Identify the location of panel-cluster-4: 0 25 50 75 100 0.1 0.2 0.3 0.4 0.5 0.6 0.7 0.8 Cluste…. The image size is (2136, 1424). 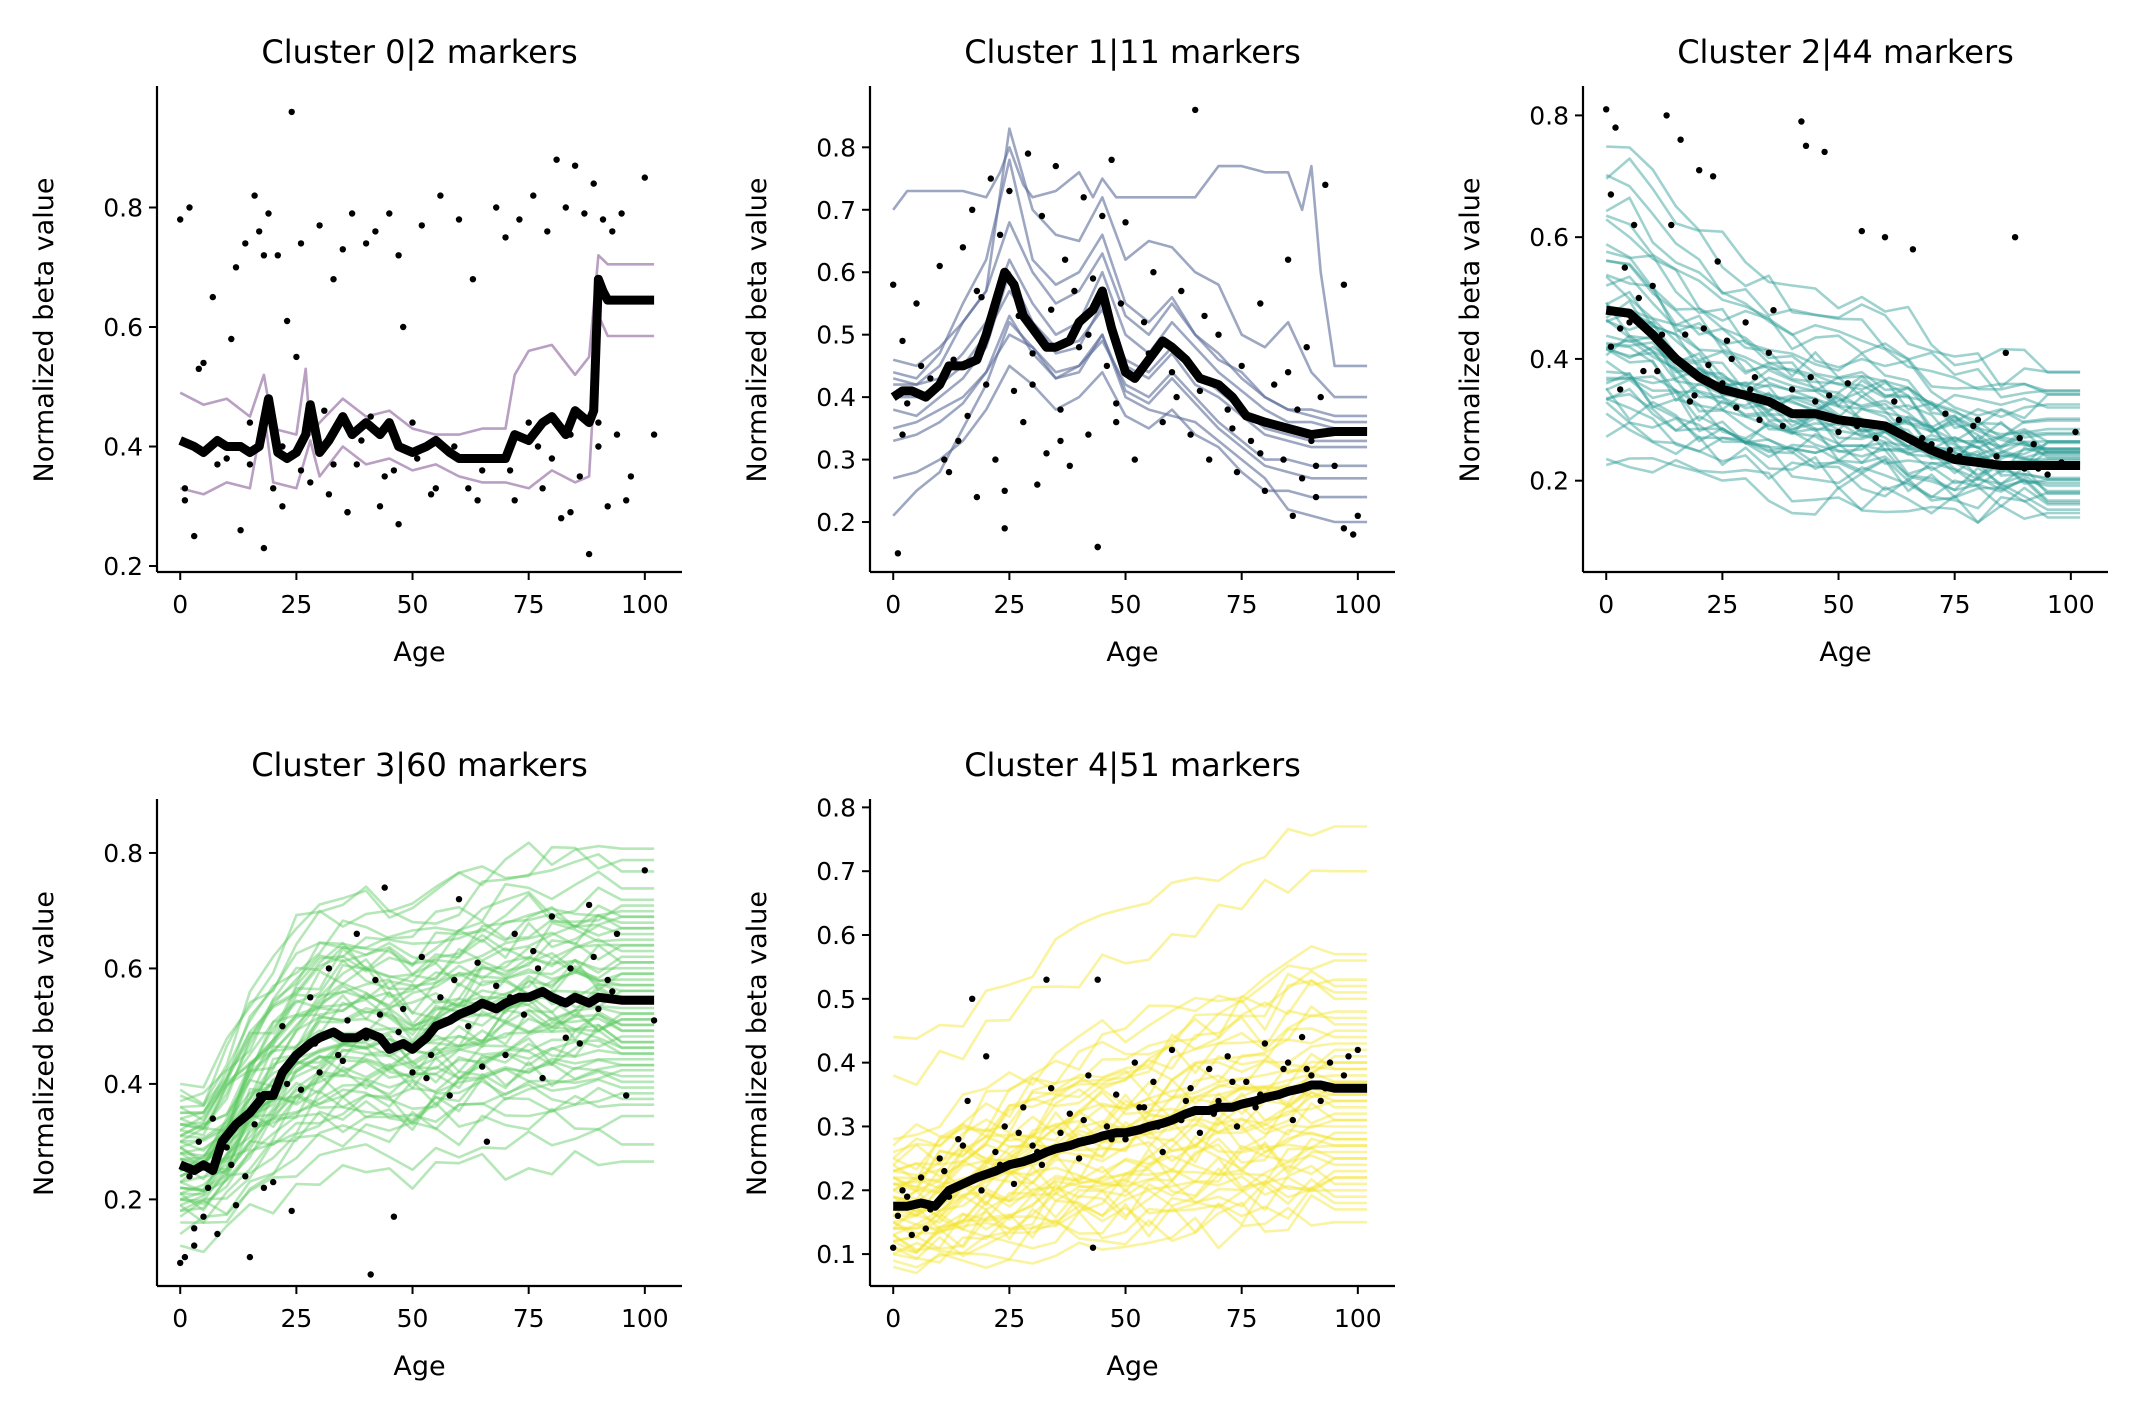
(1068, 1064).